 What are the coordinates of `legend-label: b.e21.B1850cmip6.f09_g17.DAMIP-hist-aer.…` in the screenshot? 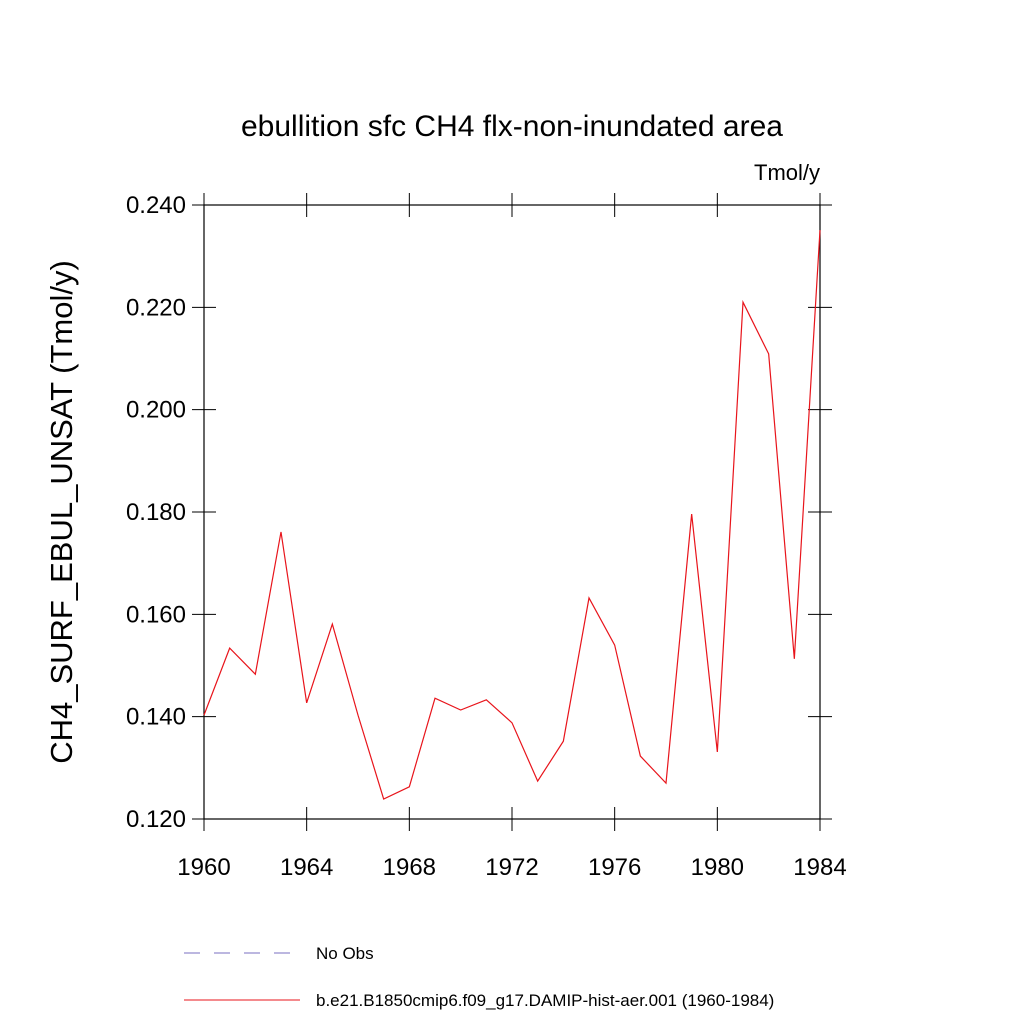 It's located at (545, 1000).